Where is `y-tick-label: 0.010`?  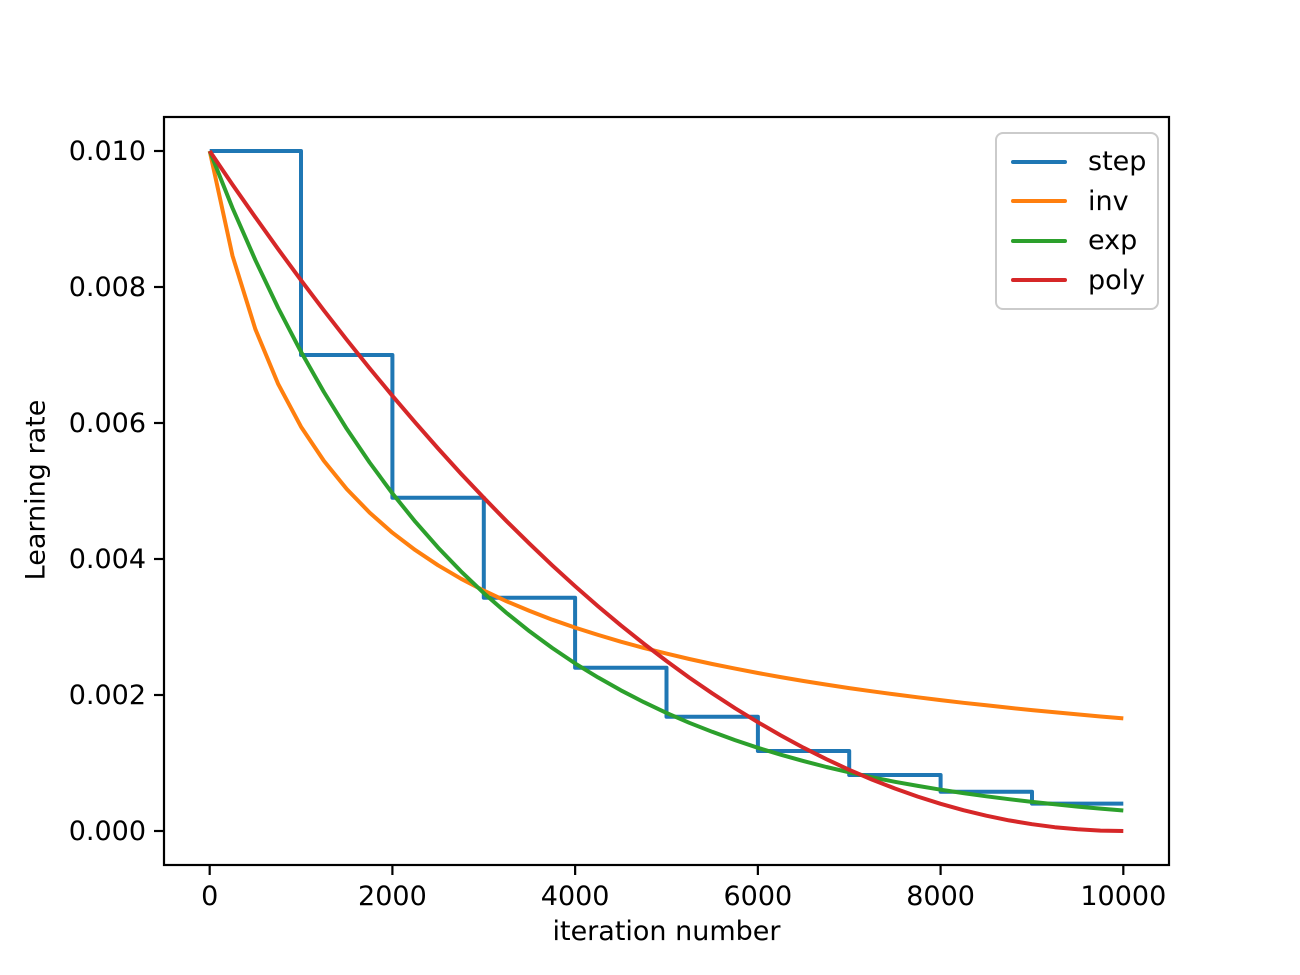
y-tick-label: 0.010 is located at coordinates (107, 151).